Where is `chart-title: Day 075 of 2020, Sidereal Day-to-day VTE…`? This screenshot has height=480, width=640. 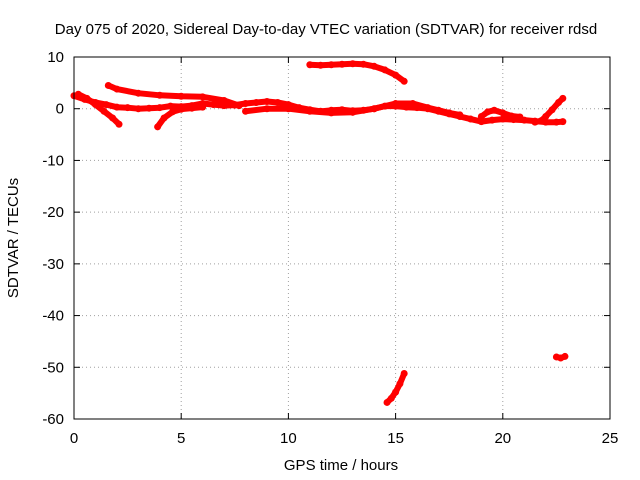 chart-title: Day 075 of 2020, Sidereal Day-to-day VTE… is located at coordinates (326, 29).